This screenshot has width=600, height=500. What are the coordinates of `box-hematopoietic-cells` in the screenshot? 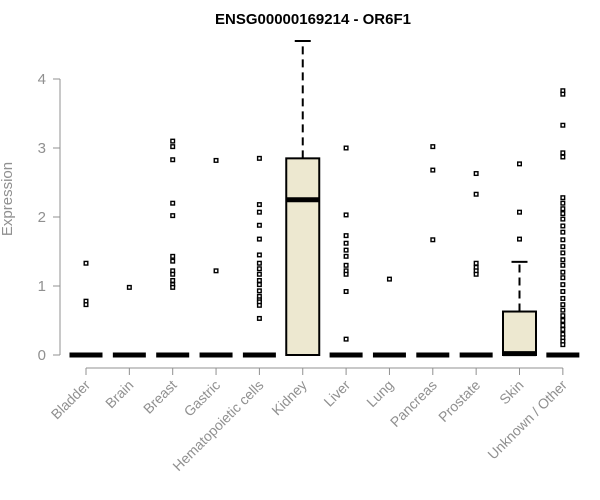 It's located at (259, 256).